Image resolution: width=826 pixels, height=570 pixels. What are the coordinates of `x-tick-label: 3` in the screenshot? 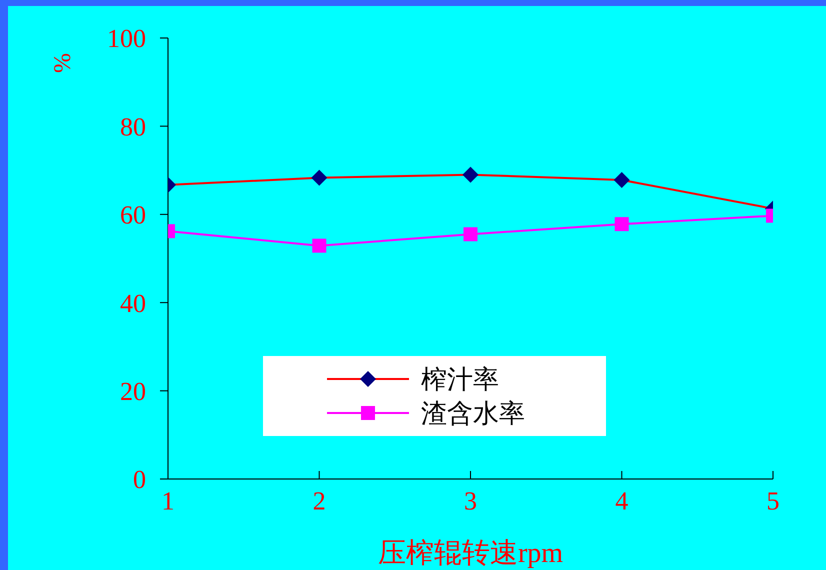 It's located at (470, 501).